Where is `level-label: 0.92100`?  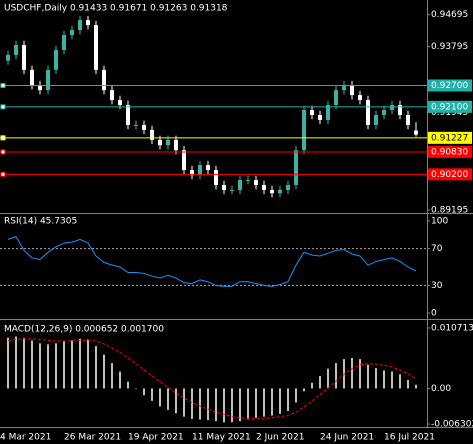 level-label: 0.92100 is located at coordinates (449, 107).